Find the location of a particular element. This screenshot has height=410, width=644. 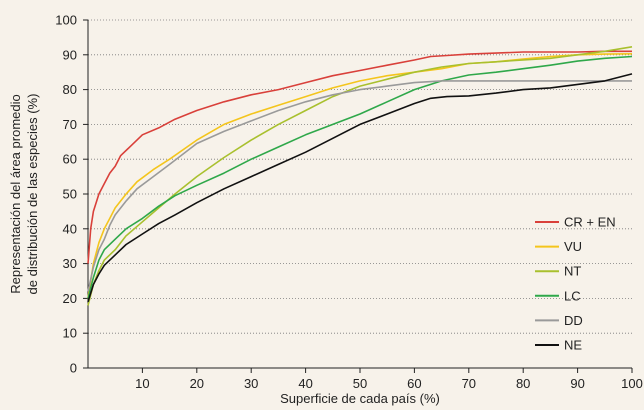

x-tick-label-80: 80 is located at coordinates (523, 383).